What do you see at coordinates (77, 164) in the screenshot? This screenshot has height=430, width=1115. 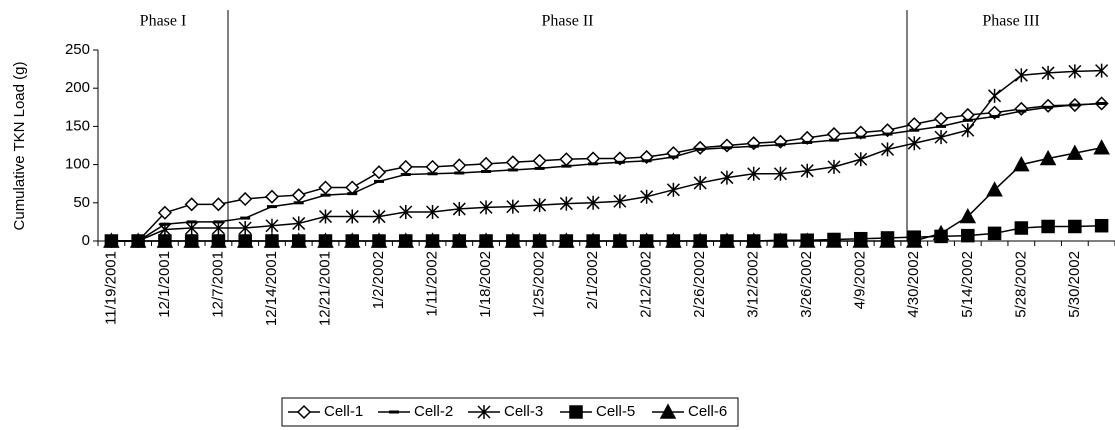 I see `y-tick-label: 100` at bounding box center [77, 164].